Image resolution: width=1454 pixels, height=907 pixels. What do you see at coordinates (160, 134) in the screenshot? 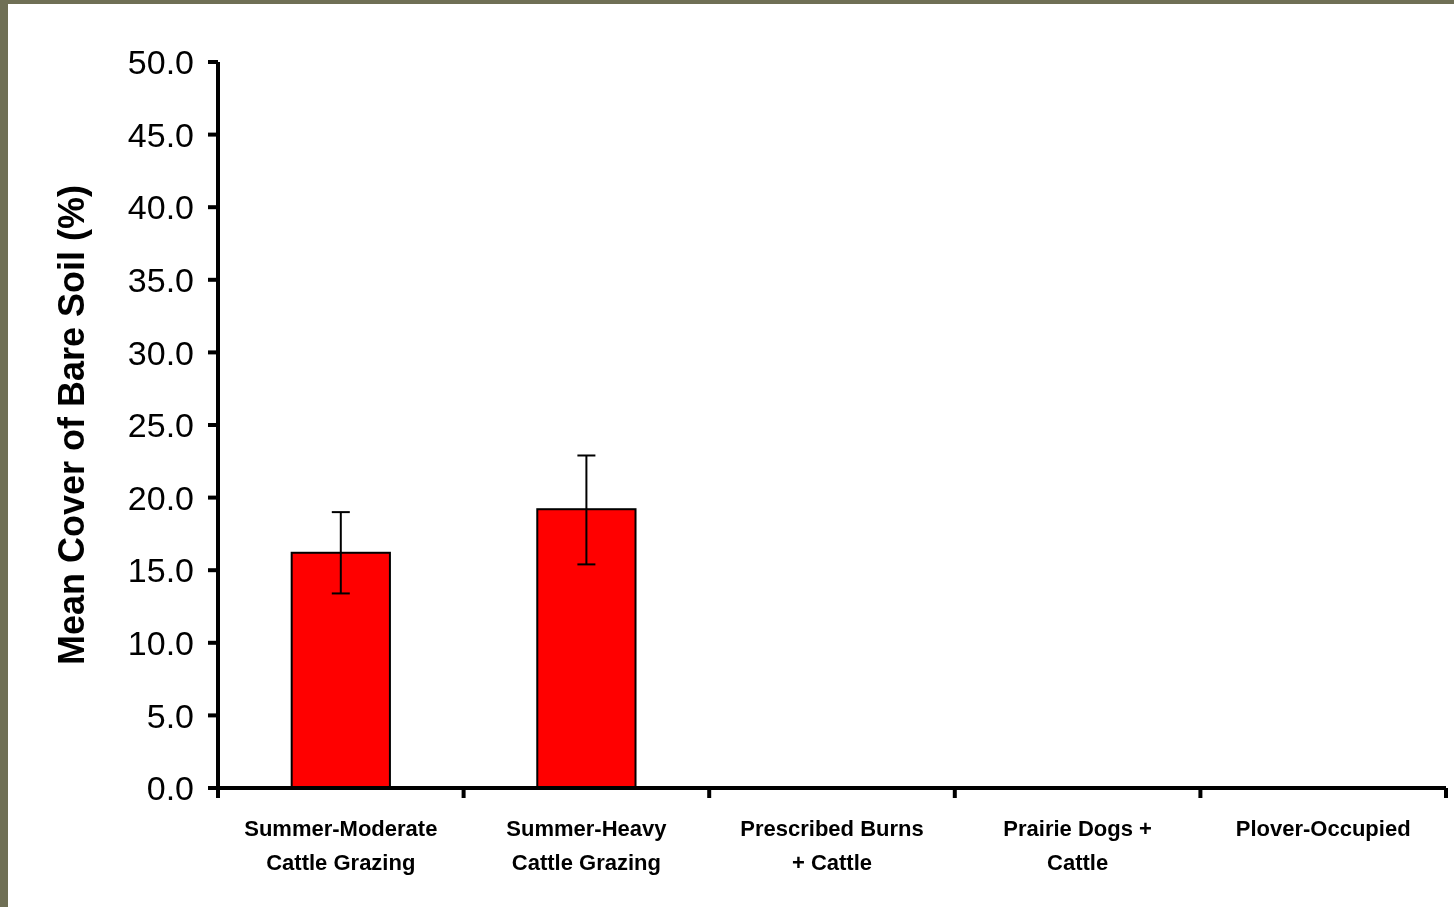
I see `y-tick-label: 45.0` at bounding box center [160, 134].